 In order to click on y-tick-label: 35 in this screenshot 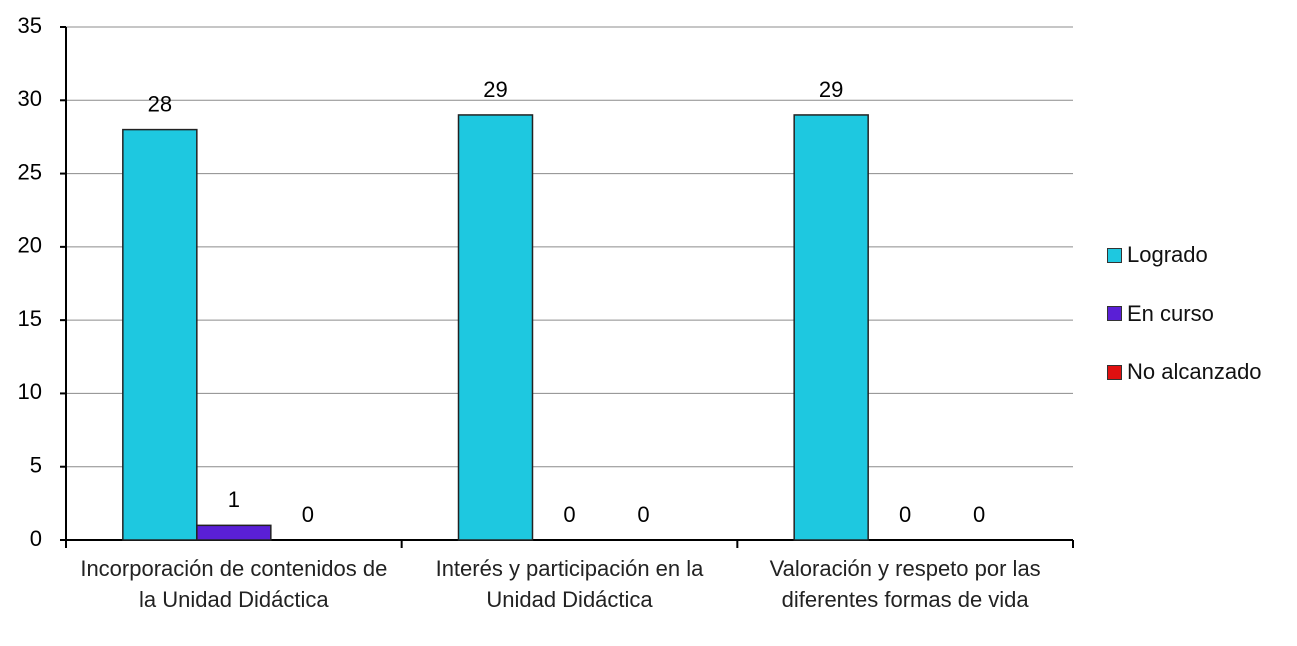, I will do `click(30, 25)`.